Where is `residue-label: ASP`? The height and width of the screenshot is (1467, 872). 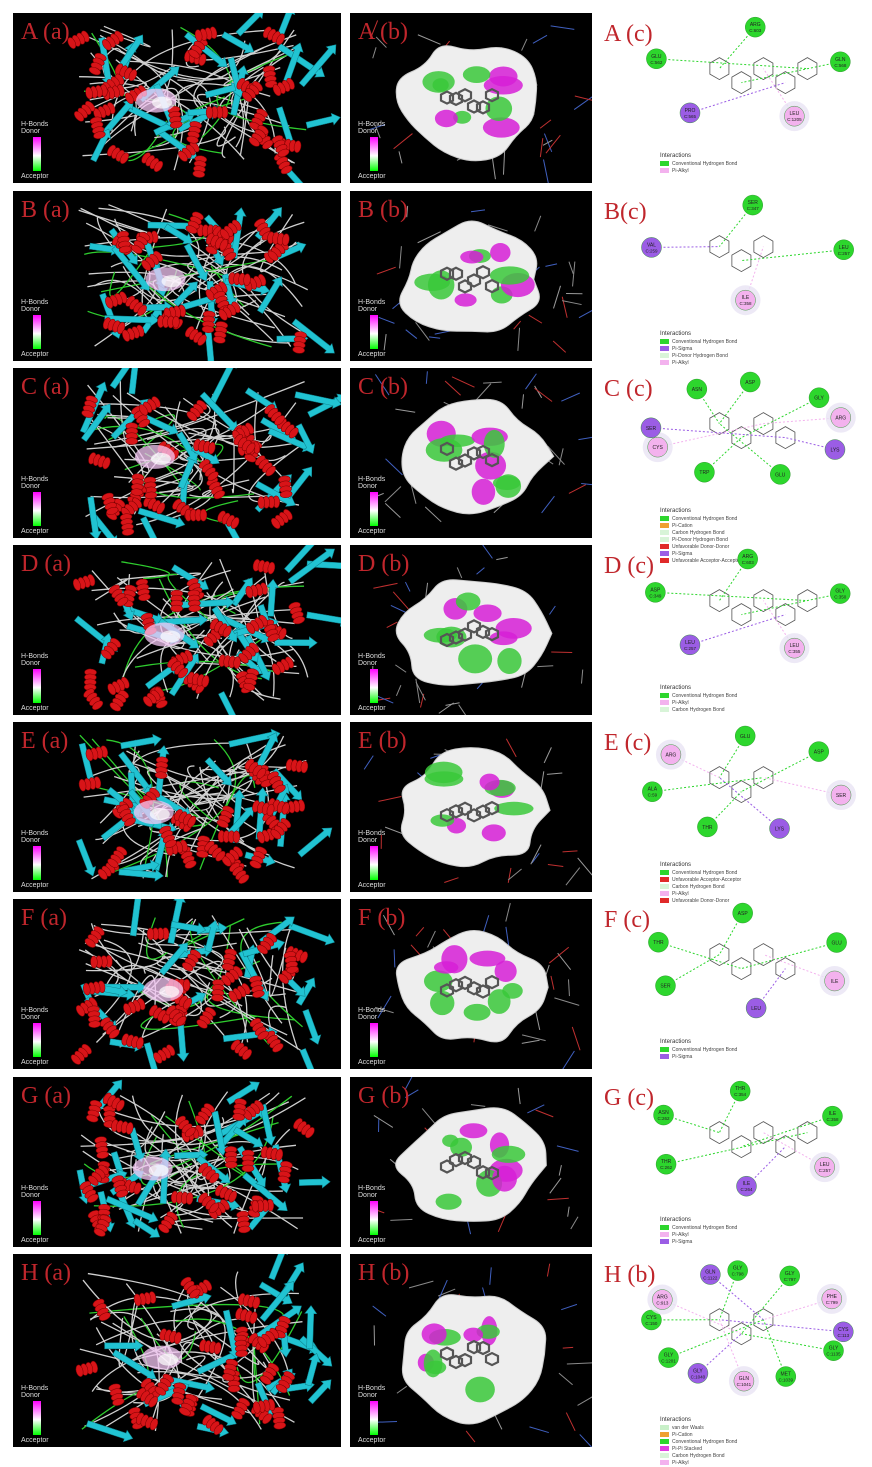
residue-label: ASP is located at coordinates (819, 753).